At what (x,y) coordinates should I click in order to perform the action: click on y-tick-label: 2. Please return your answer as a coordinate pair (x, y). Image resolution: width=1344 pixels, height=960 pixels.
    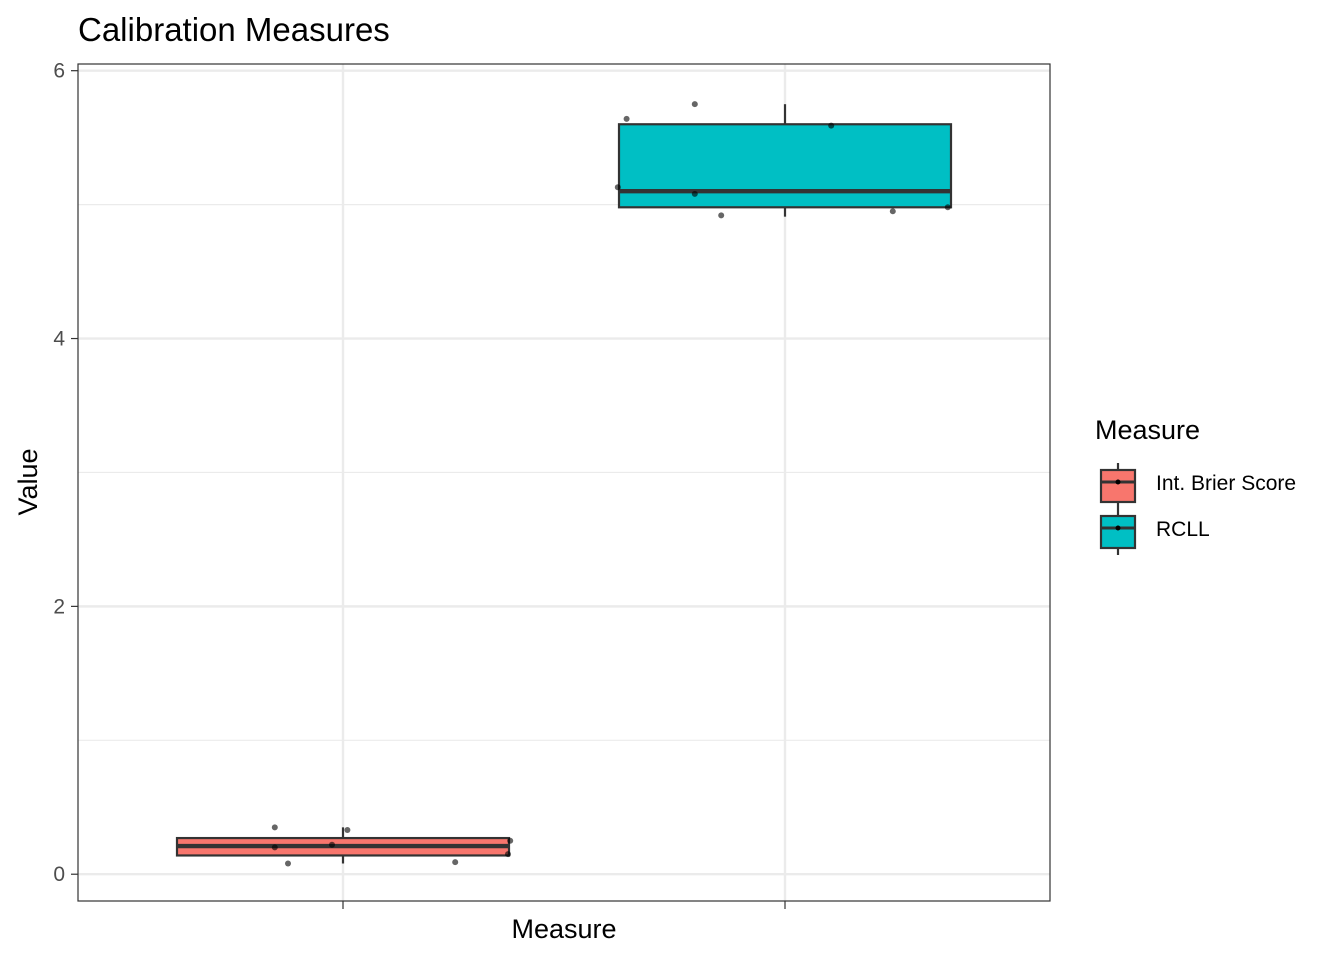
    Looking at the image, I should click on (59, 606).